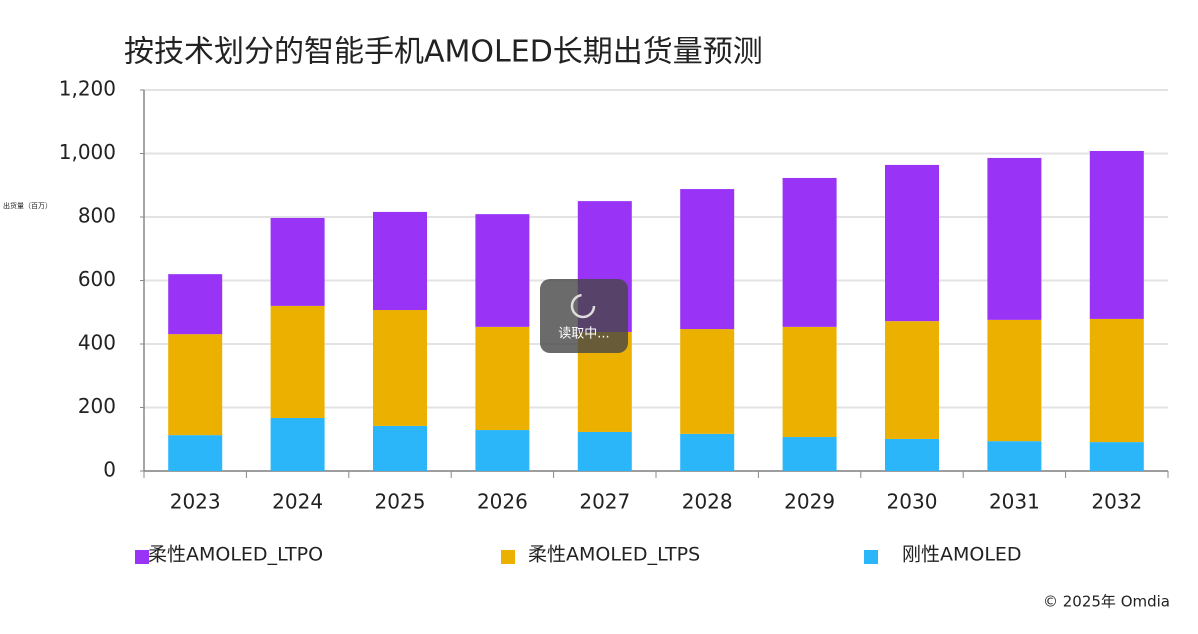  What do you see at coordinates (962, 555) in the screenshot?
I see `legend-label: 刚性AMOLED` at bounding box center [962, 555].